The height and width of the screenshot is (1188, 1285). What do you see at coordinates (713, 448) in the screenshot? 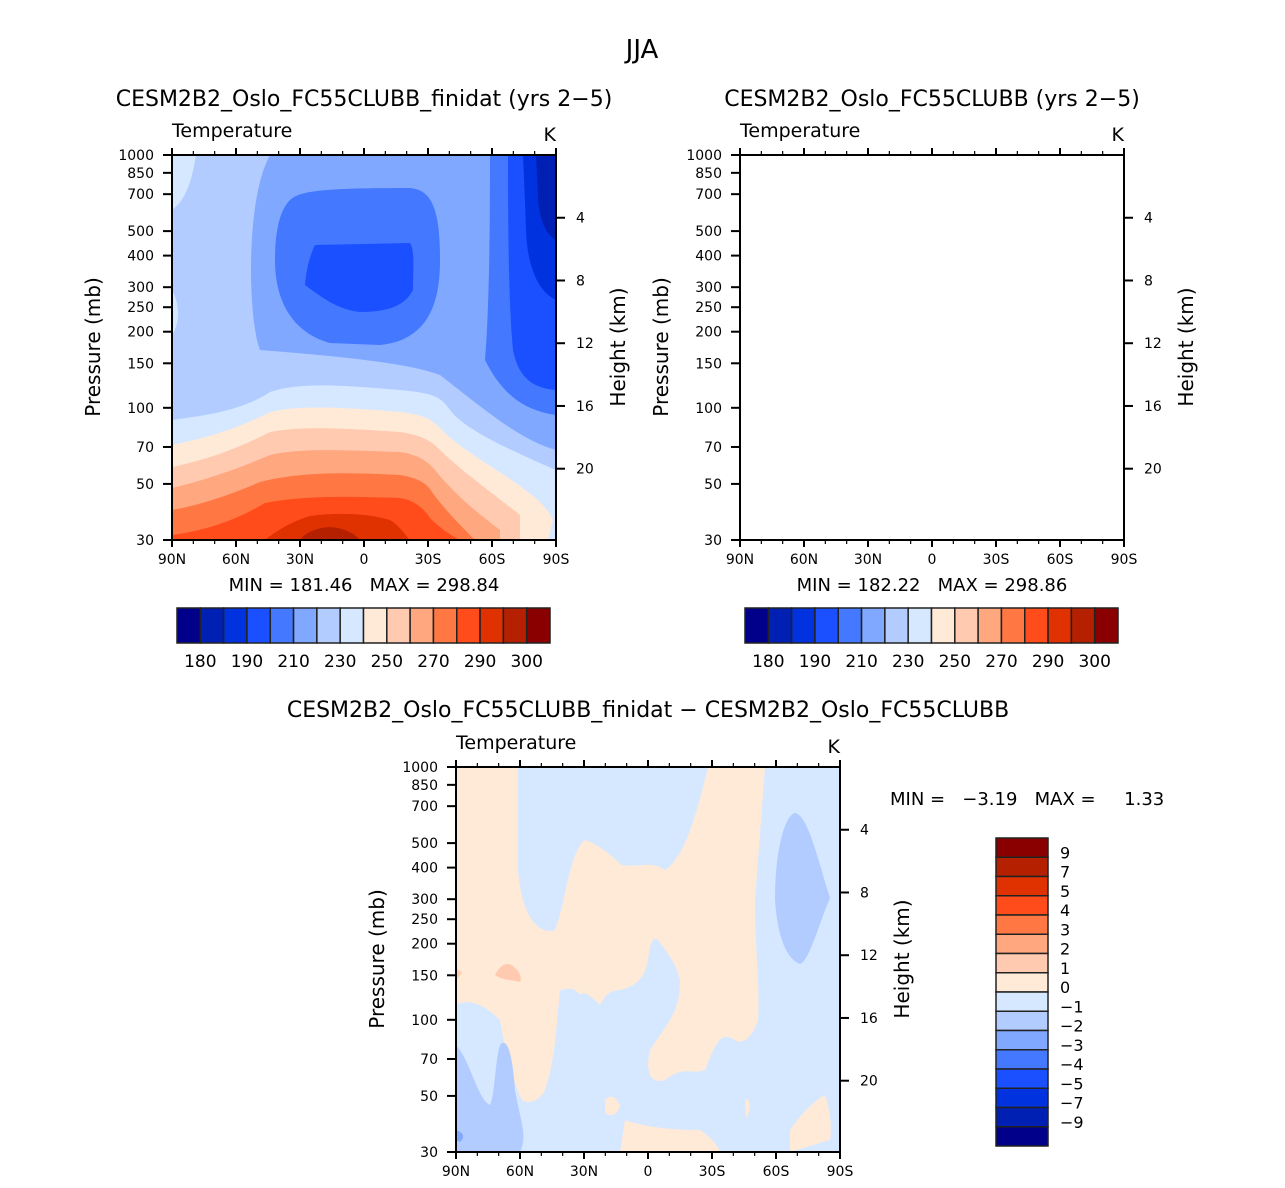
I see `panel-2-y-tick-label: 70` at bounding box center [713, 448].